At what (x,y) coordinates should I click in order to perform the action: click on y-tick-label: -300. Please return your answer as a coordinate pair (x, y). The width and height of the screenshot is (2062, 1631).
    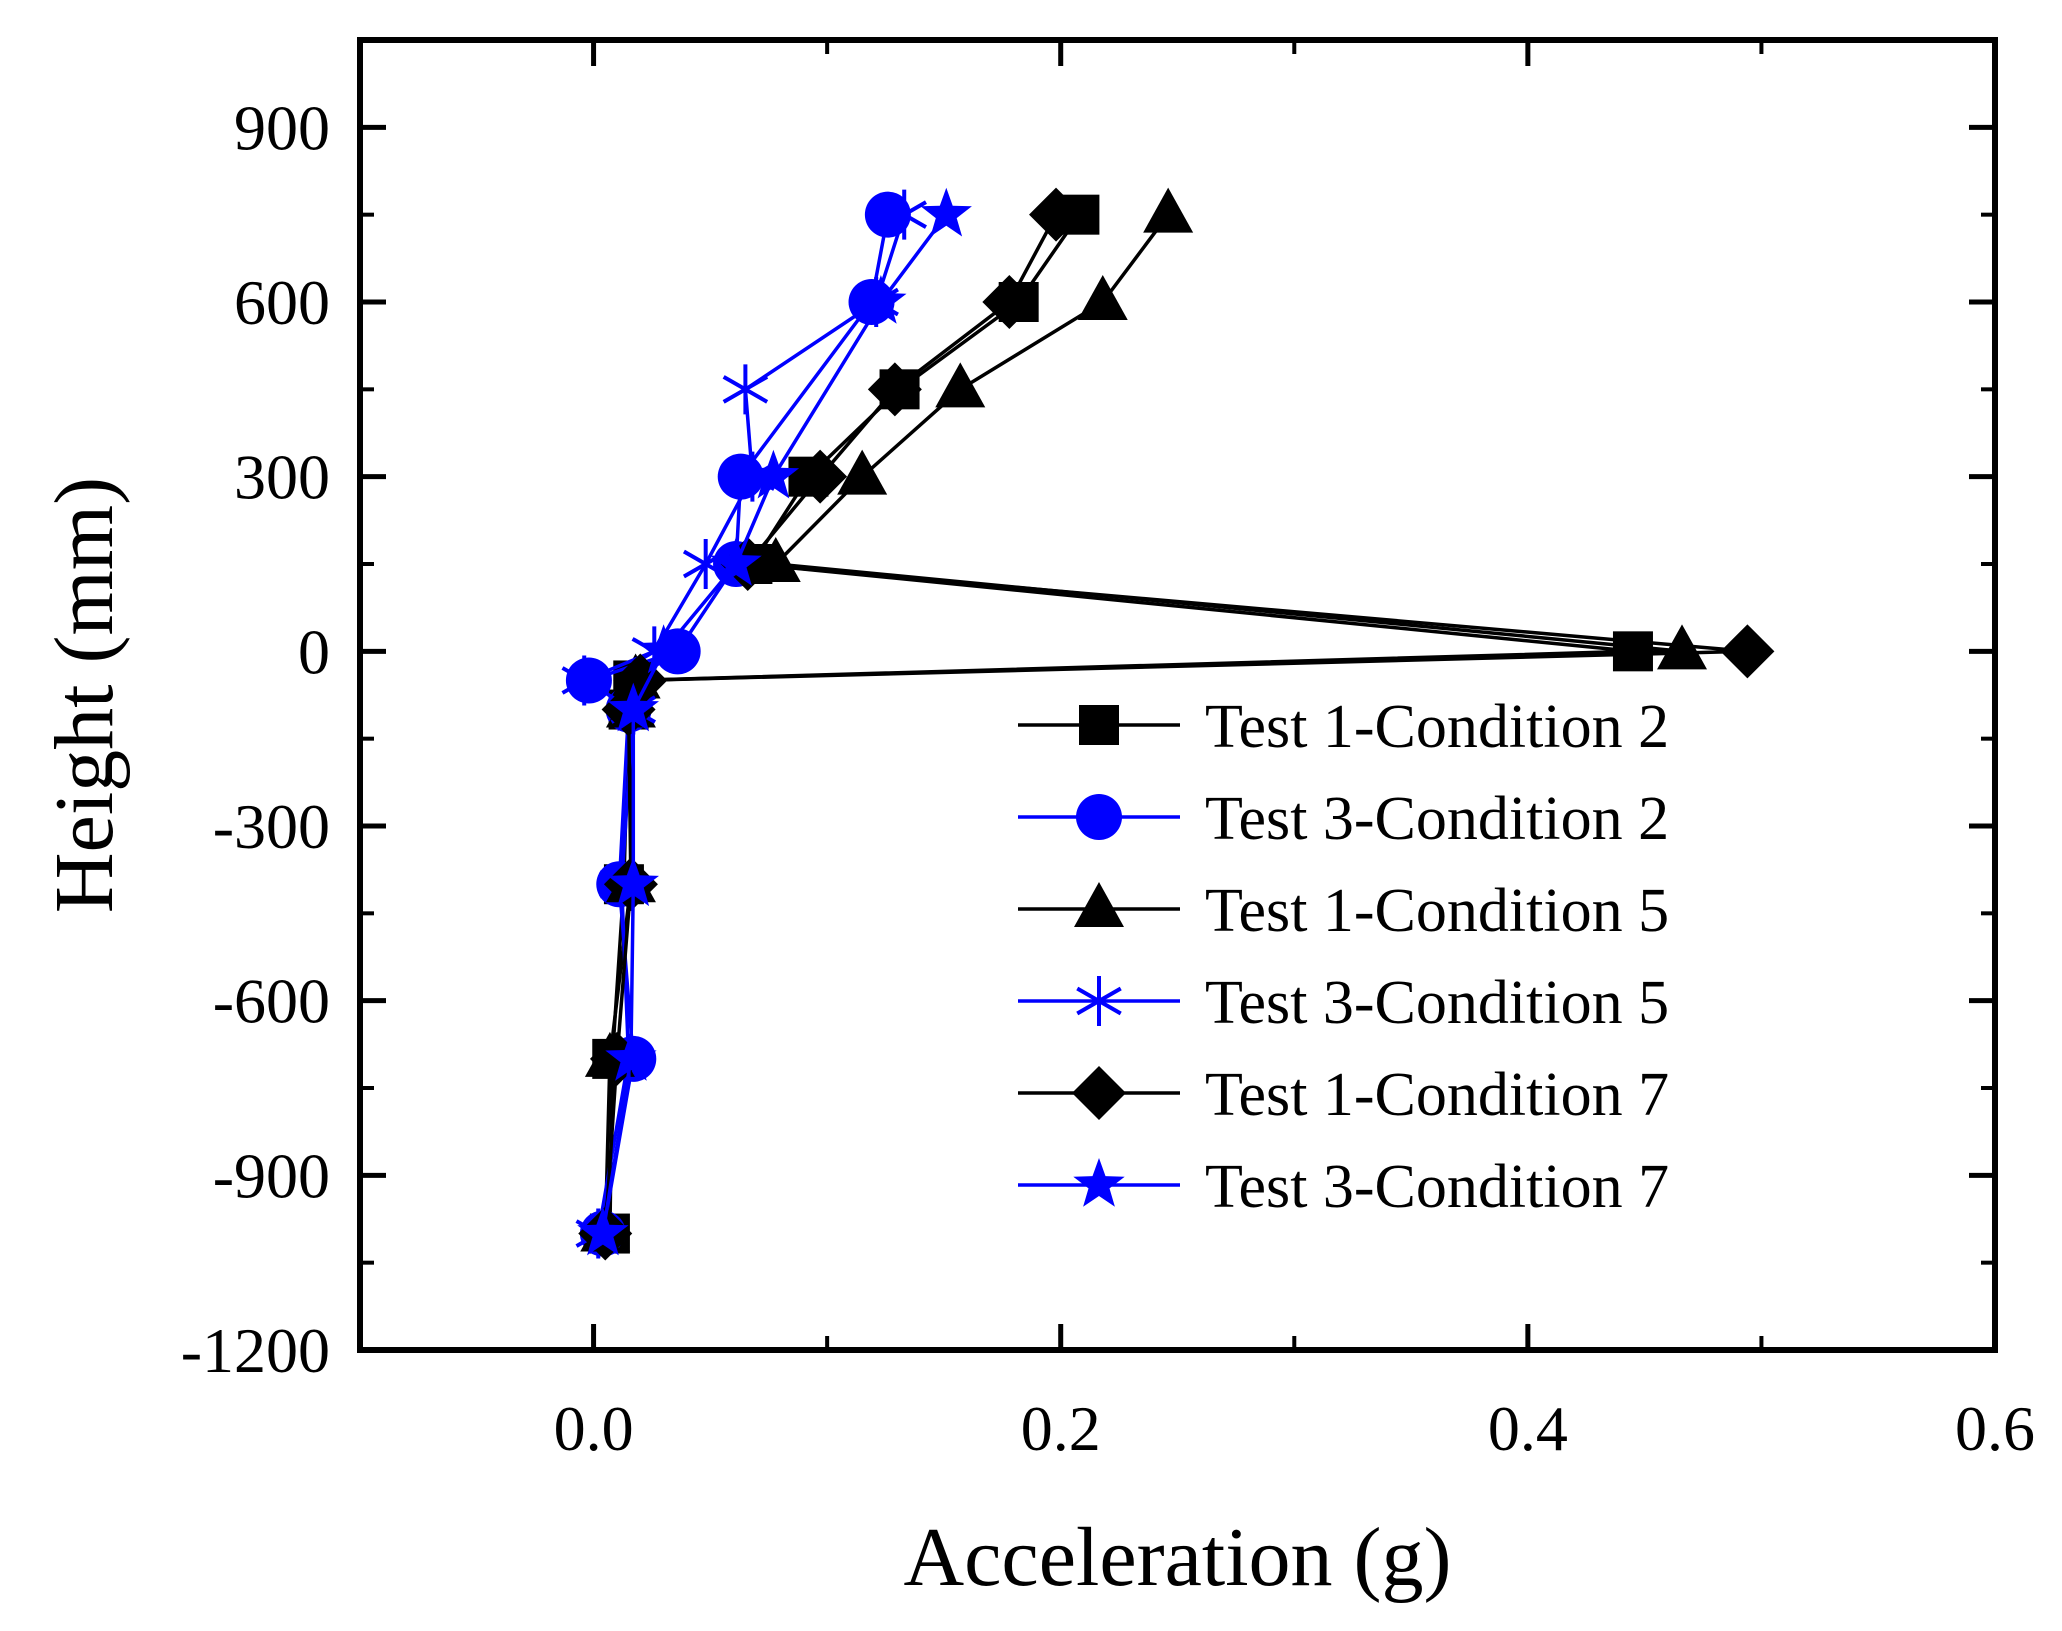
    Looking at the image, I should click on (271, 826).